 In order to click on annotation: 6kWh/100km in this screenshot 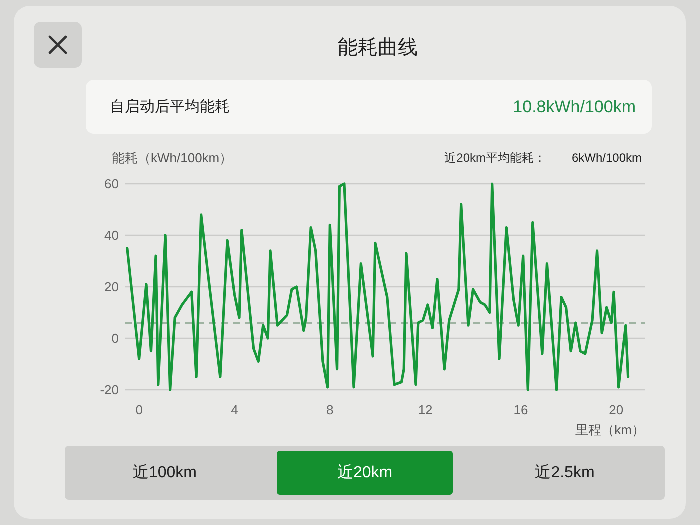, I will do `click(607, 158)`.